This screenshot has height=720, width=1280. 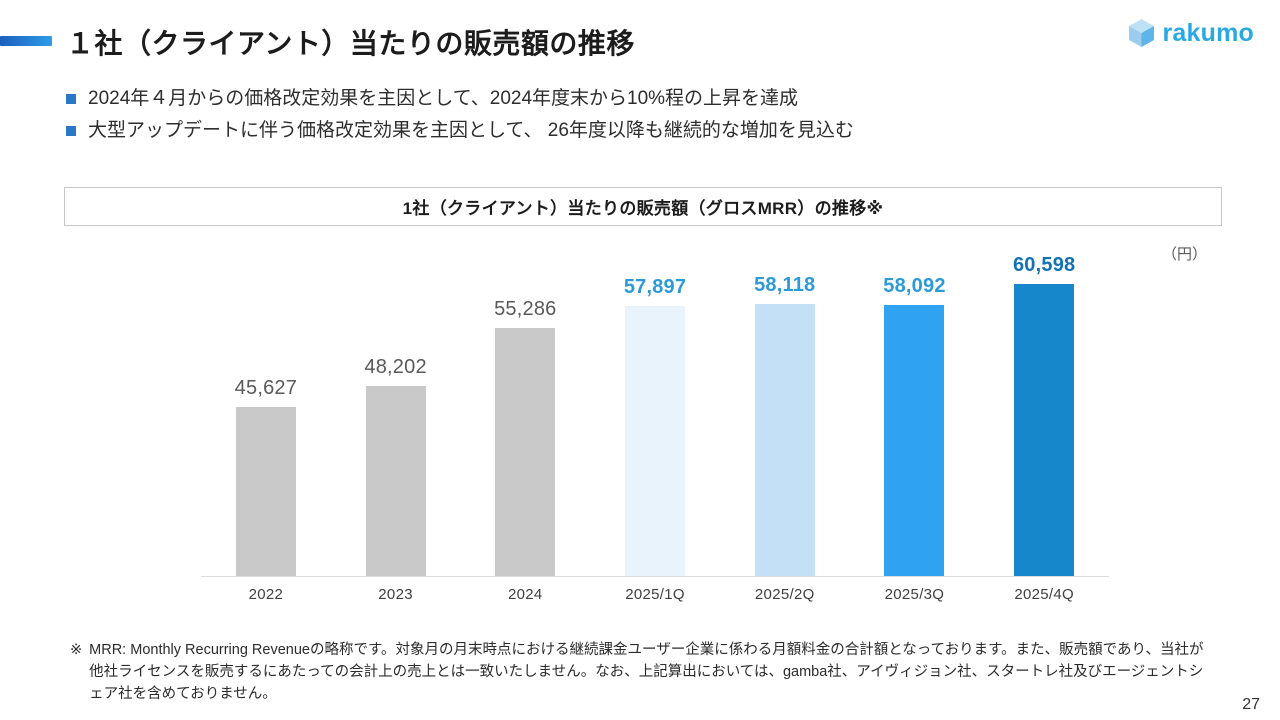 What do you see at coordinates (76, 650) in the screenshot?
I see `footnote-marker: ※` at bounding box center [76, 650].